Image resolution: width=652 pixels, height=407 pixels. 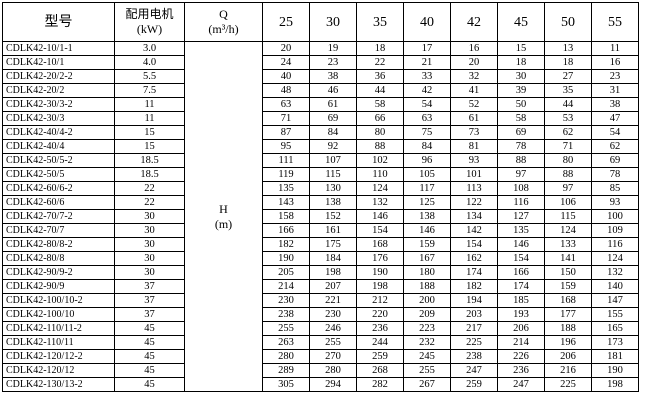 I want to click on table-row: CDLK42-20/2 7.5 48 46 44 42 41 39 35 31, so click(x=320, y=90).